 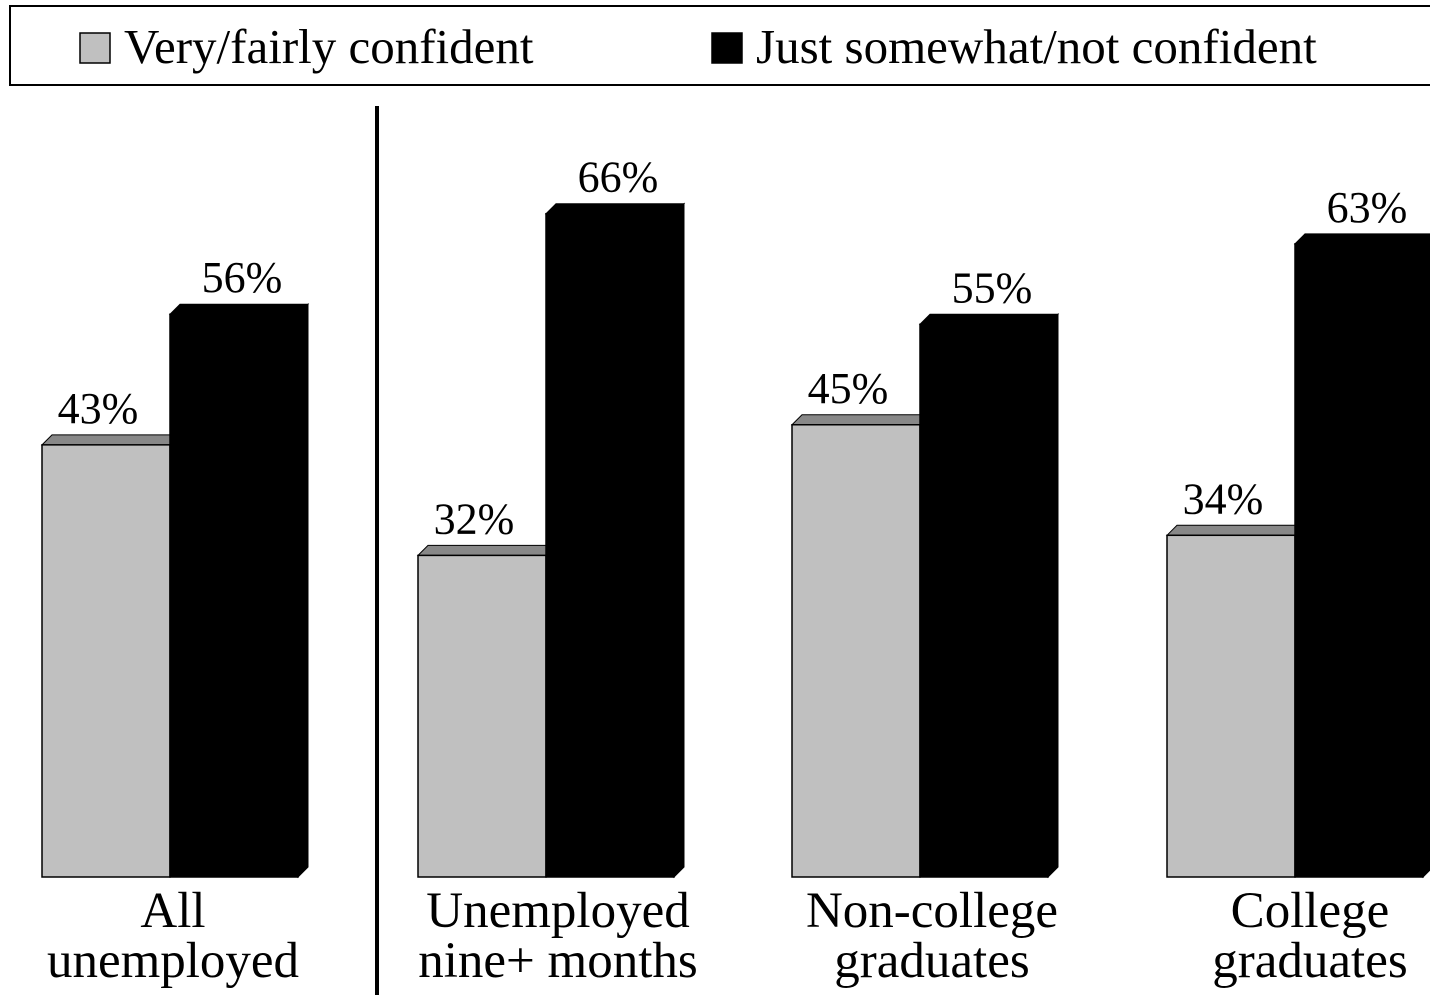 I want to click on category-label-all-unemployed-line-1: All, so click(x=172, y=911).